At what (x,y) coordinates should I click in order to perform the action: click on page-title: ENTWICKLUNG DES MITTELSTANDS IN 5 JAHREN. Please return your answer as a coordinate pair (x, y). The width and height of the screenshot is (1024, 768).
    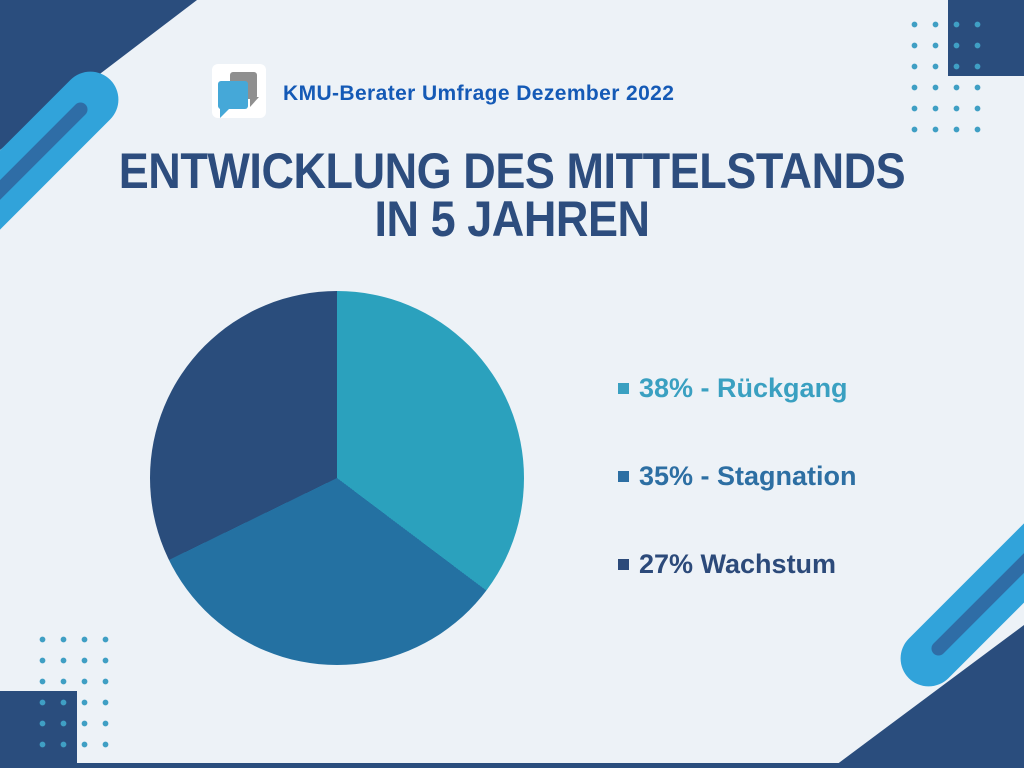
    Looking at the image, I should click on (512, 195).